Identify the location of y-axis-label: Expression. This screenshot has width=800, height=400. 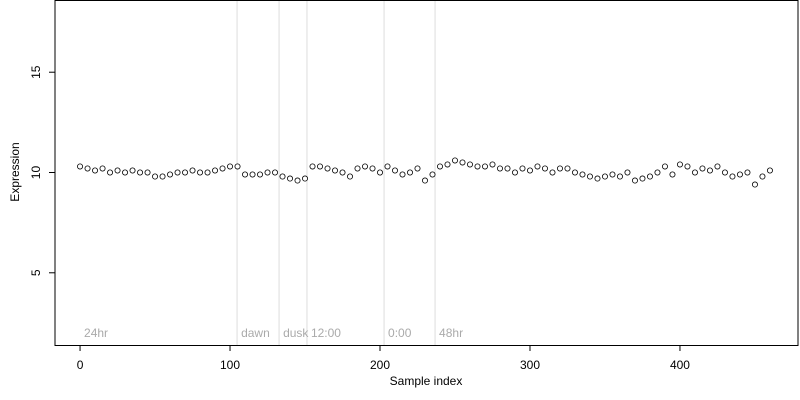
(15, 171).